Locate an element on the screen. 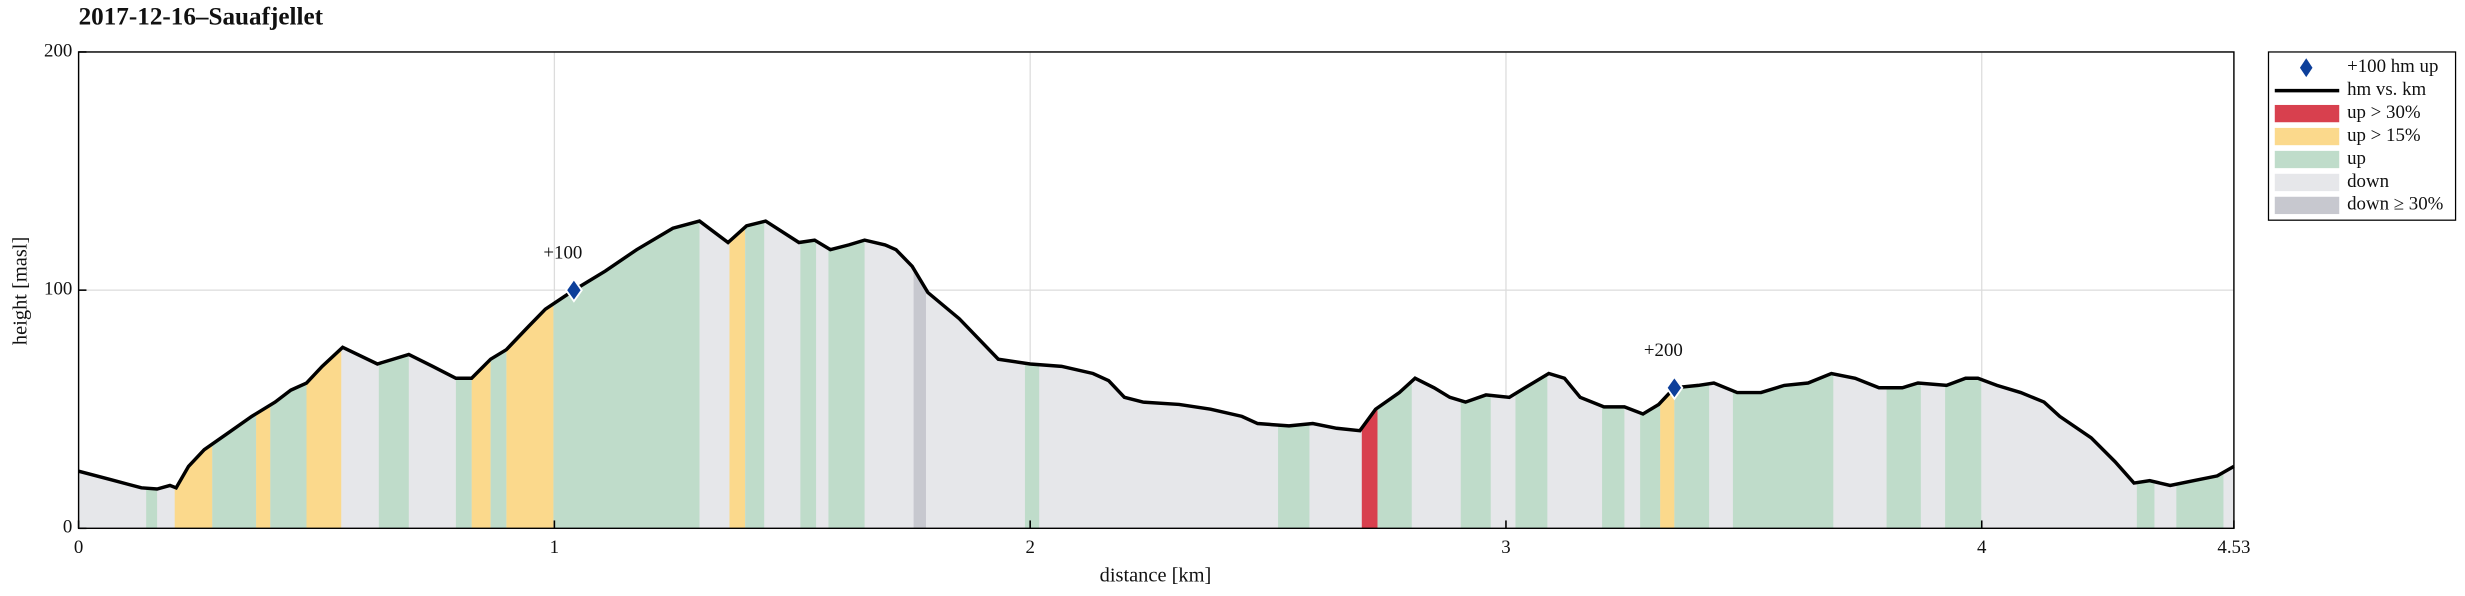 The height and width of the screenshot is (596, 2465). x-axis-label: distance [km] is located at coordinates (1156, 576).